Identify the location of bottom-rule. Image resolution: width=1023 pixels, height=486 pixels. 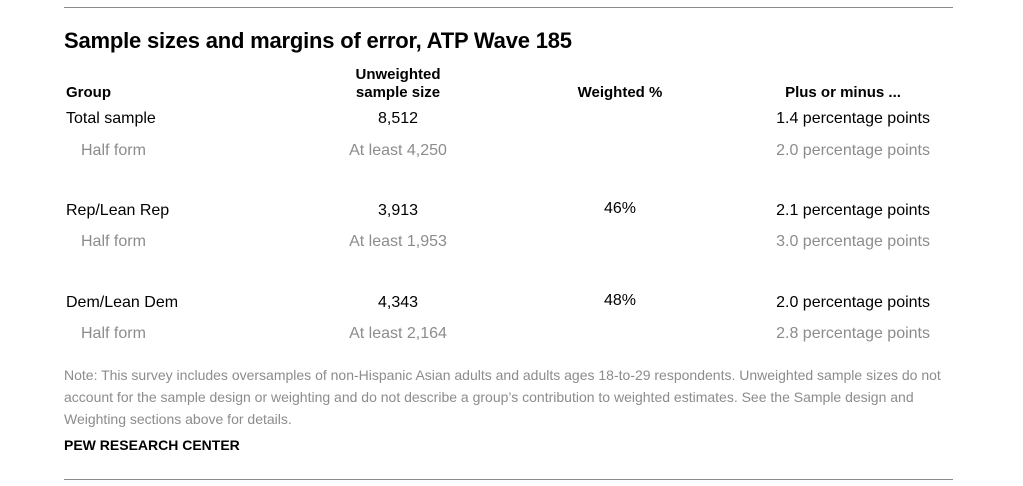
(508, 479).